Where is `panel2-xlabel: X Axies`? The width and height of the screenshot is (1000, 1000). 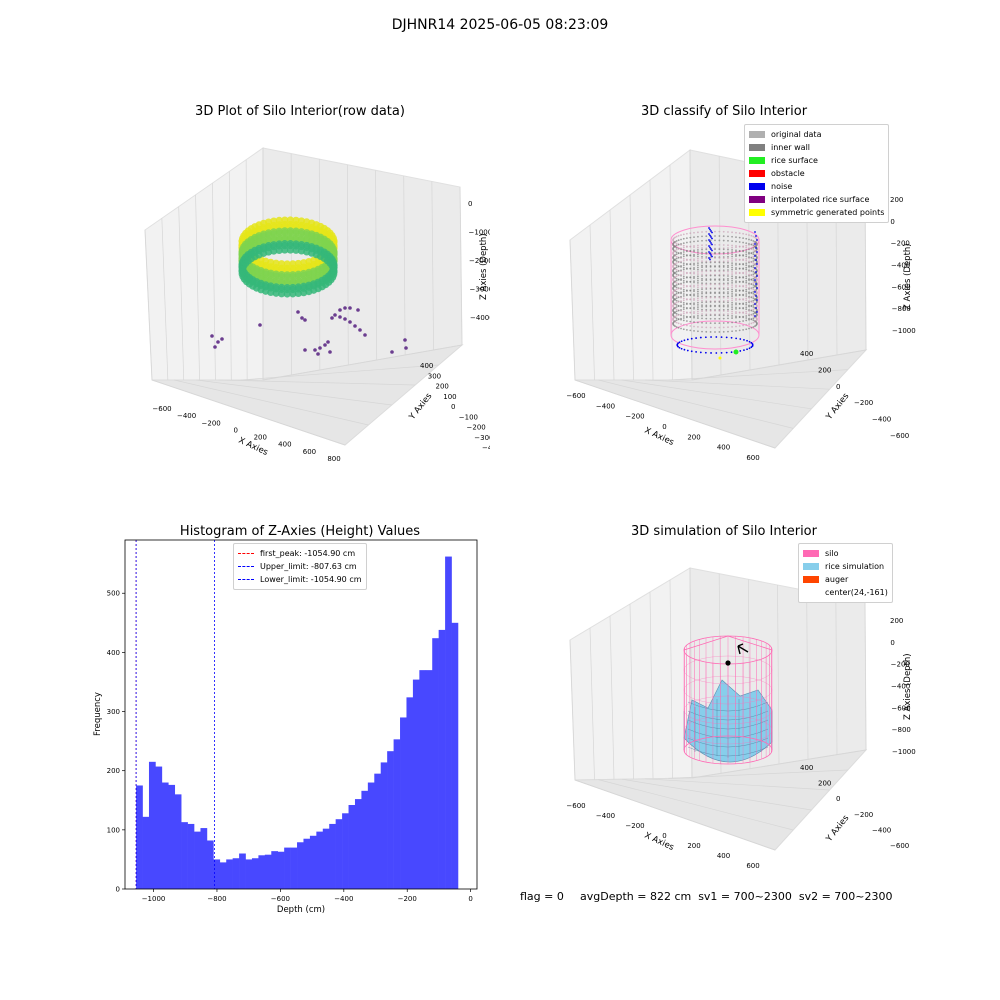 panel2-xlabel: X Axies is located at coordinates (659, 437).